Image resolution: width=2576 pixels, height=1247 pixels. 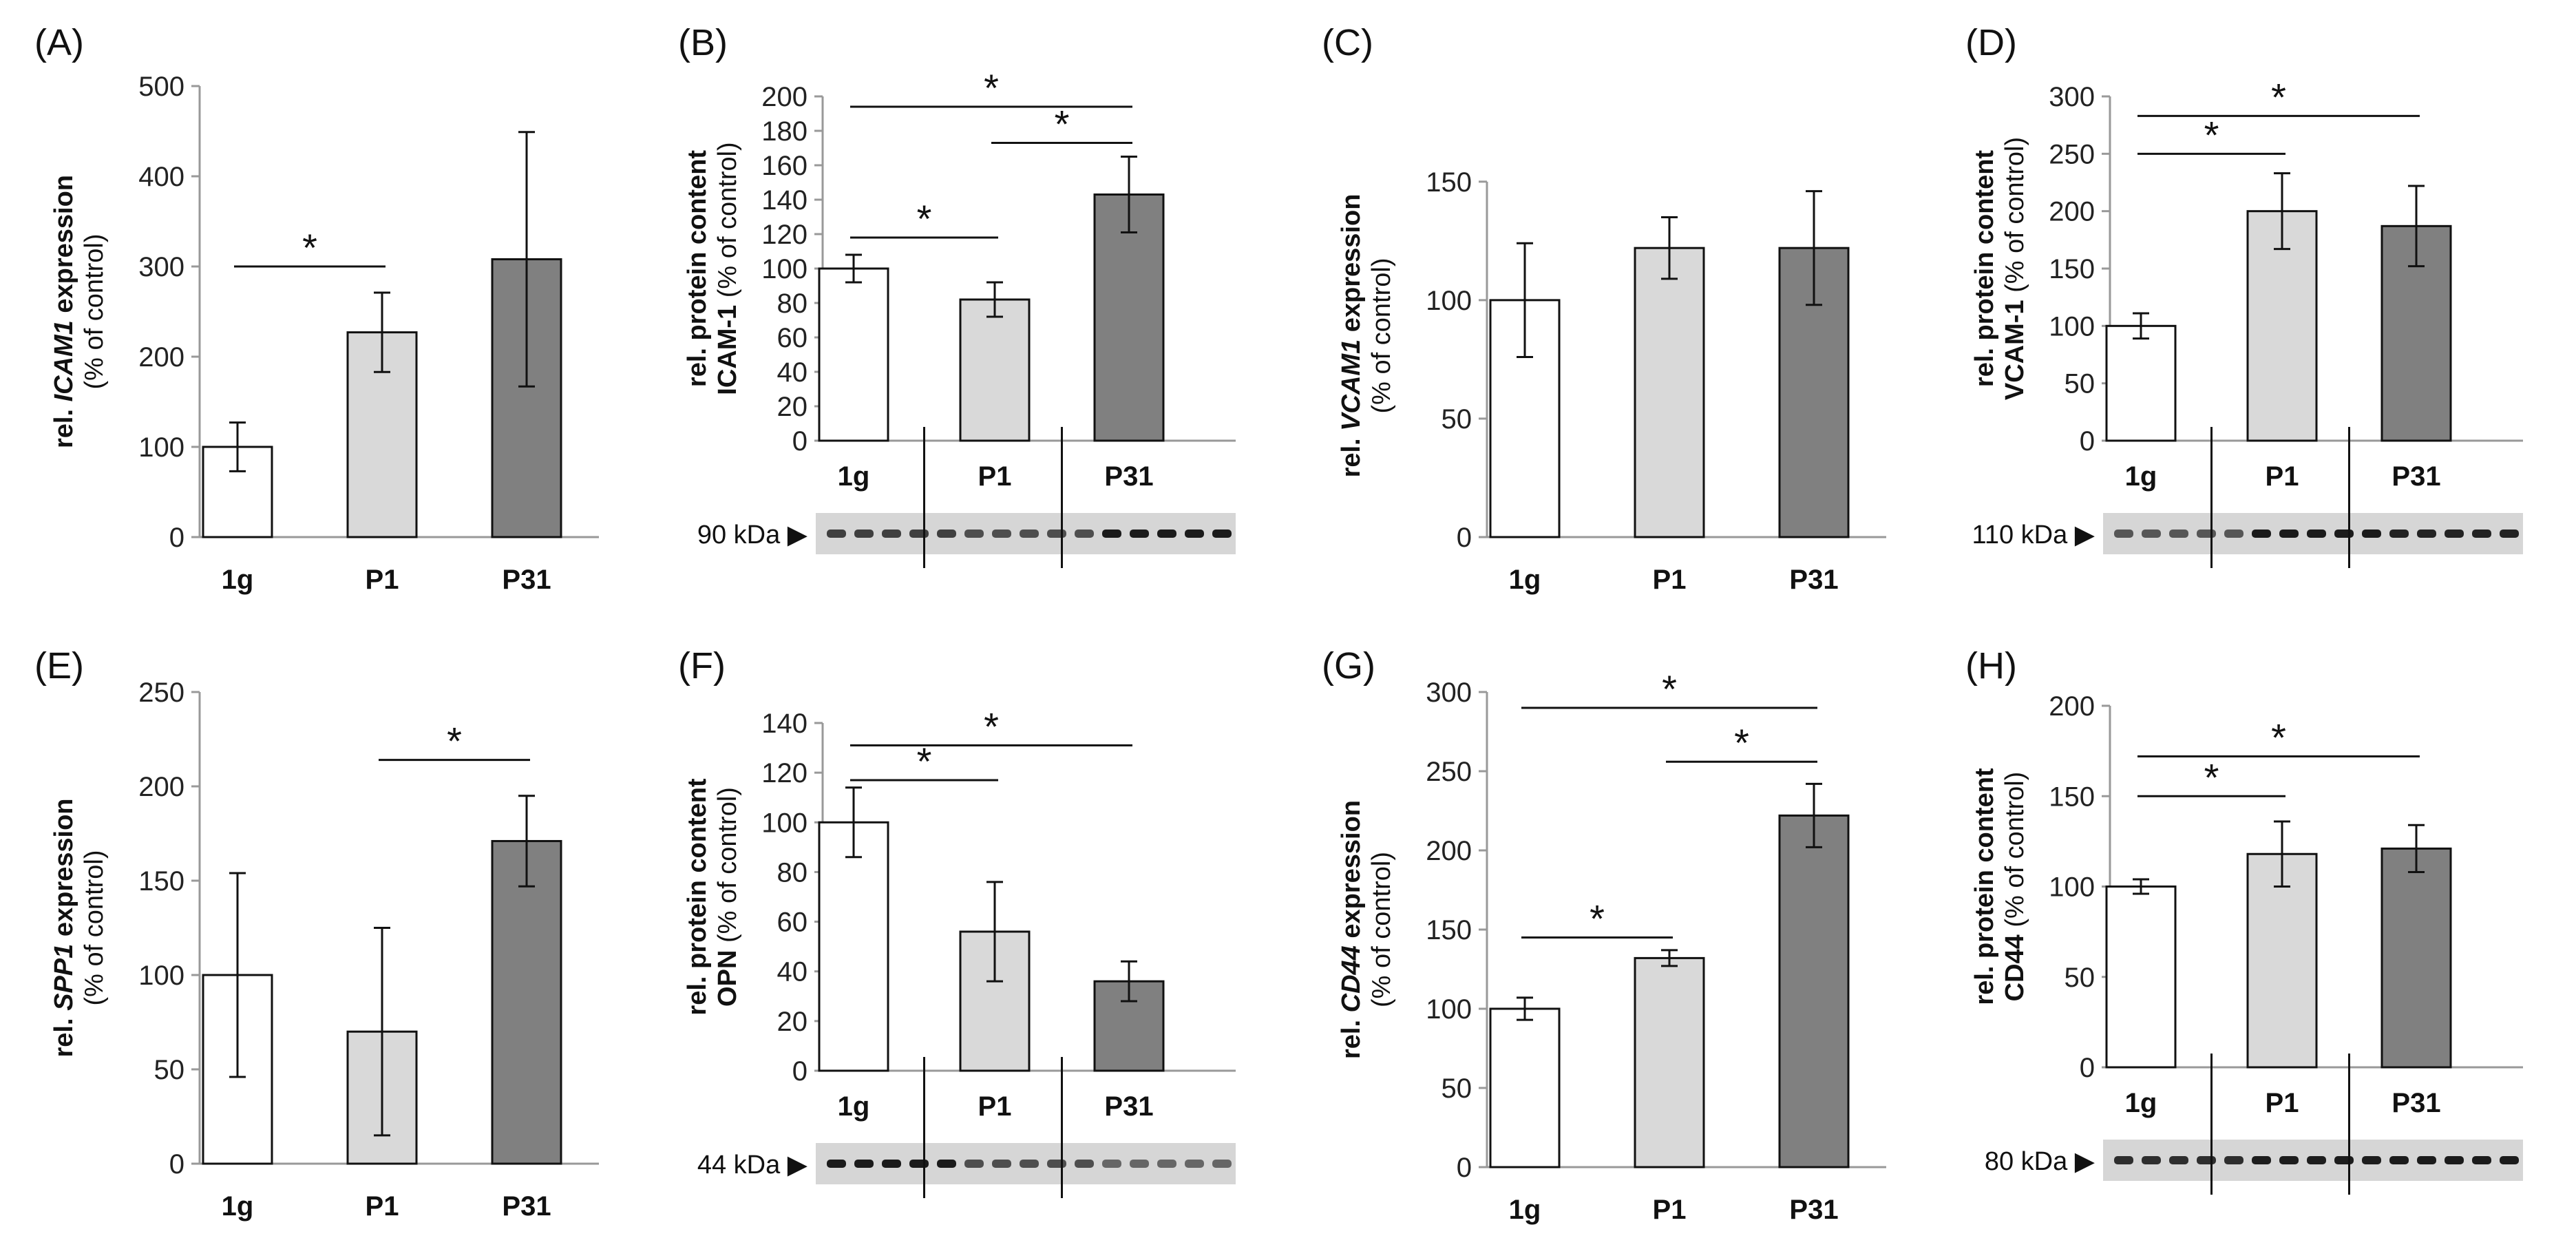 I want to click on panel-a-y-tick-label: 0, so click(x=177, y=538).